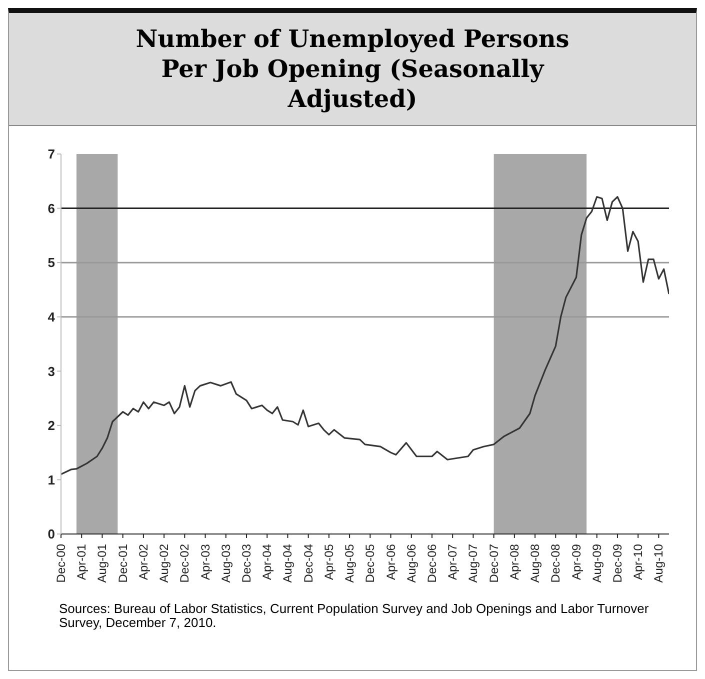 The height and width of the screenshot is (679, 705). I want to click on x-tick-label: Aug-03, so click(225, 563).